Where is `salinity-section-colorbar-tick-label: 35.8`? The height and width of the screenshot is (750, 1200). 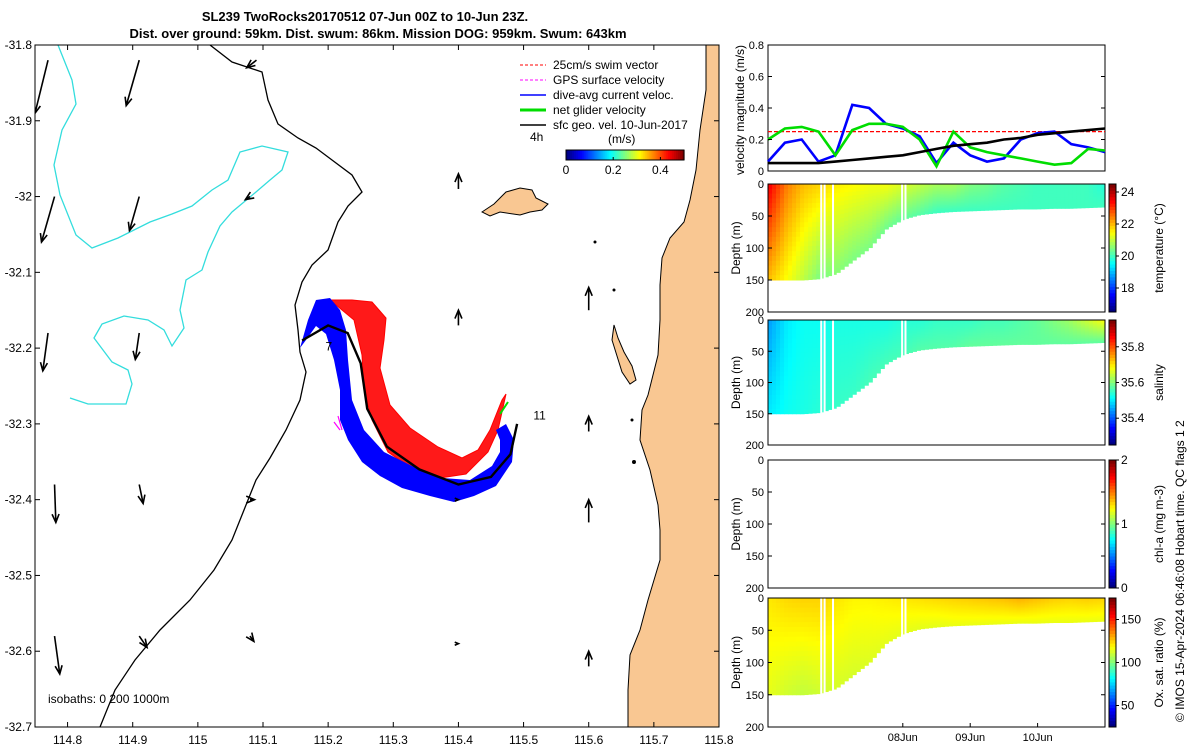
salinity-section-colorbar-tick-label: 35.8 is located at coordinates (1133, 347).